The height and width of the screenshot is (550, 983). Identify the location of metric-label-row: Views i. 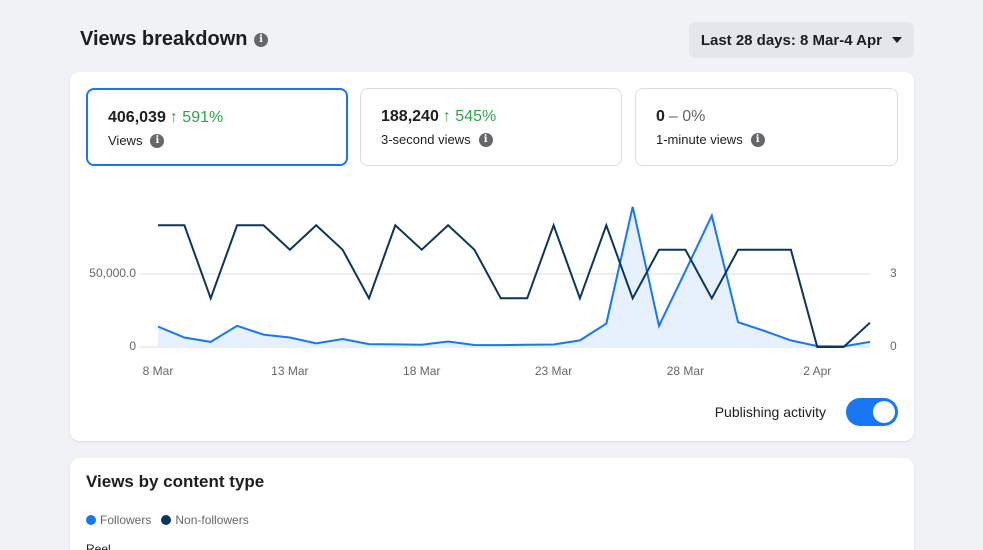
(136, 140).